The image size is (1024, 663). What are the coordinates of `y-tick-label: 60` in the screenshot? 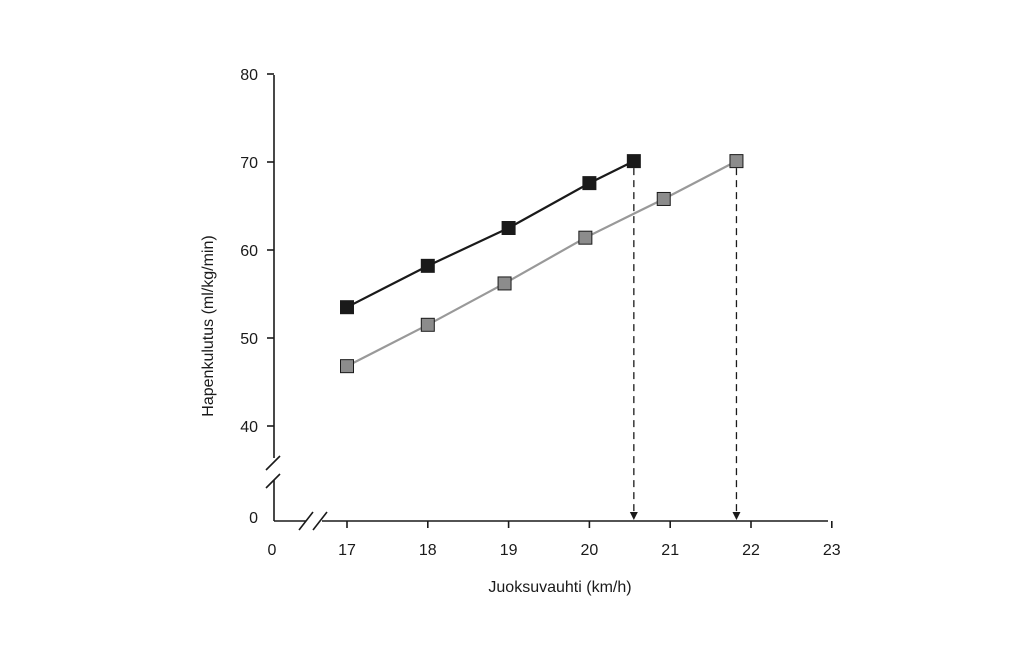 It's located at (249, 251).